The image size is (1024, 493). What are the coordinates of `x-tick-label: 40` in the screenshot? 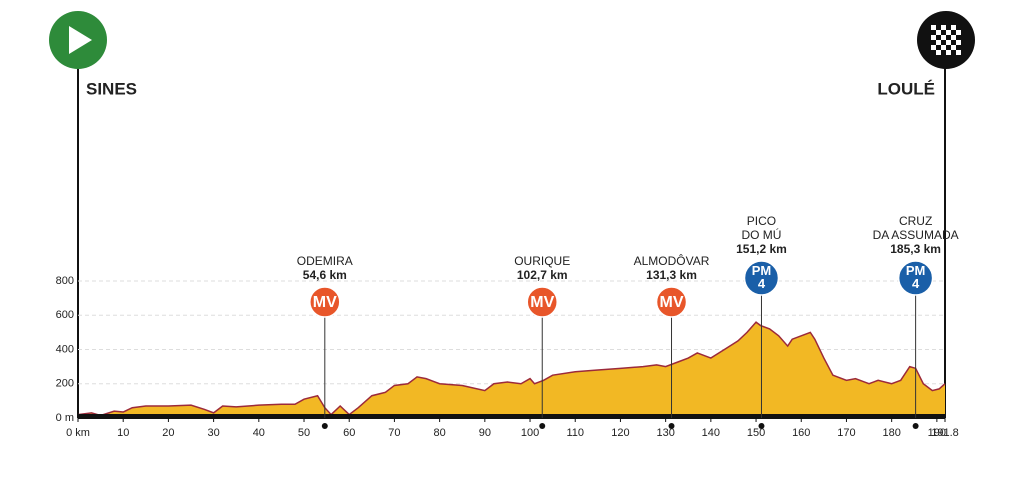 It's located at (259, 433).